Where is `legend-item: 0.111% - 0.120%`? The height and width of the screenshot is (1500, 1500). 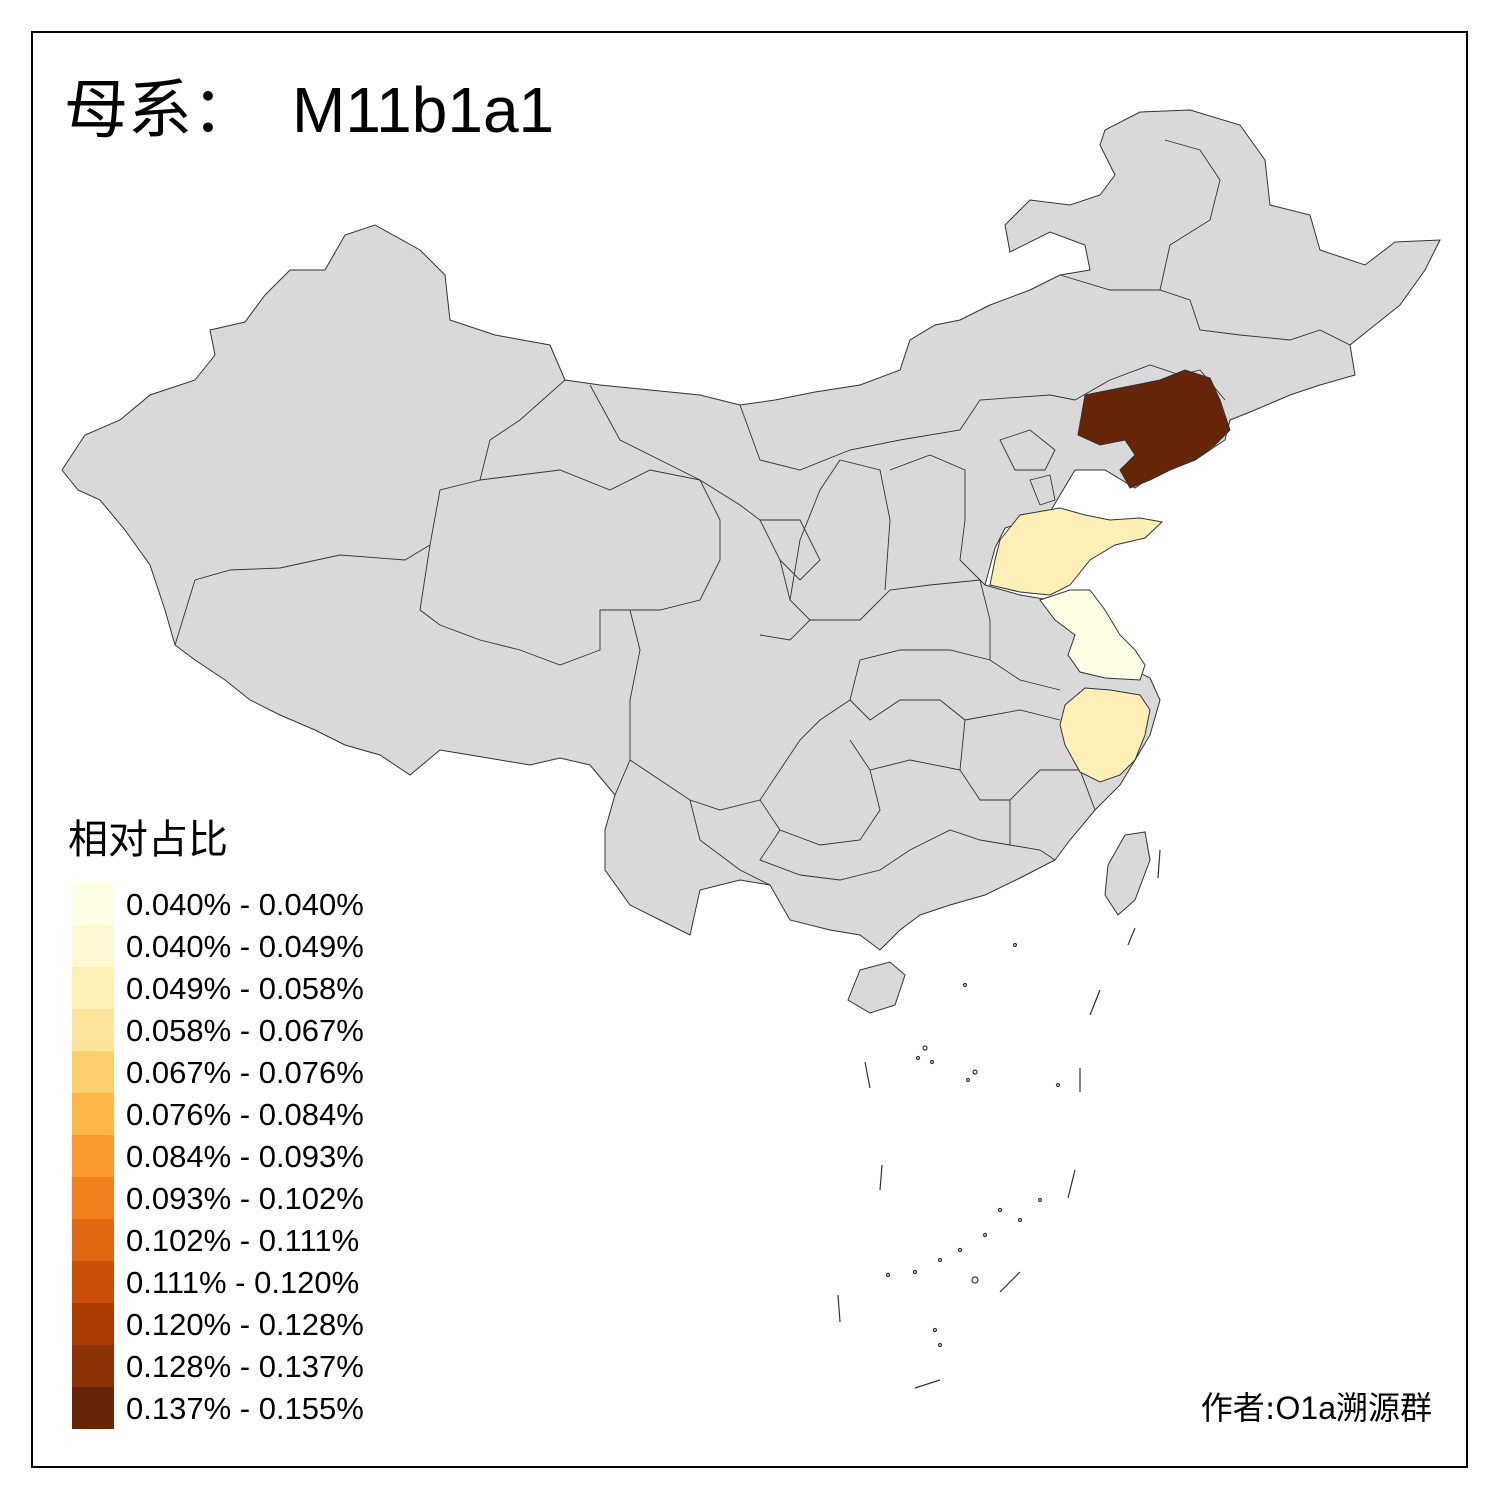 legend-item: 0.111% - 0.120% is located at coordinates (242, 1282).